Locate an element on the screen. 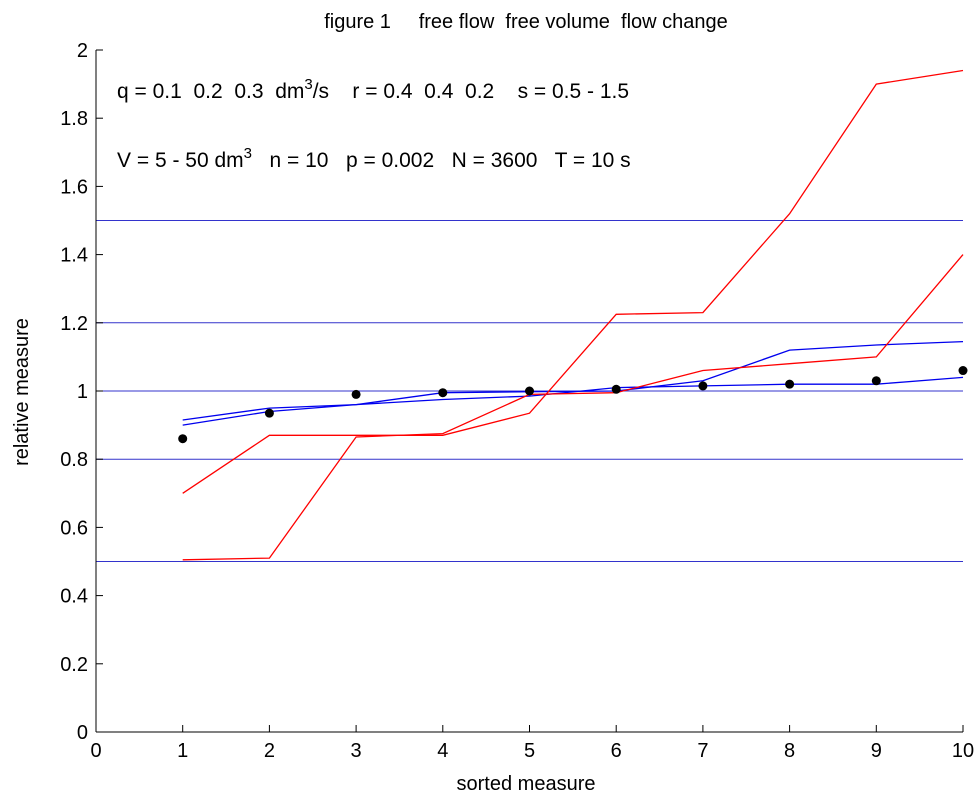  y-tick-label: 1.6 is located at coordinates (74, 187).